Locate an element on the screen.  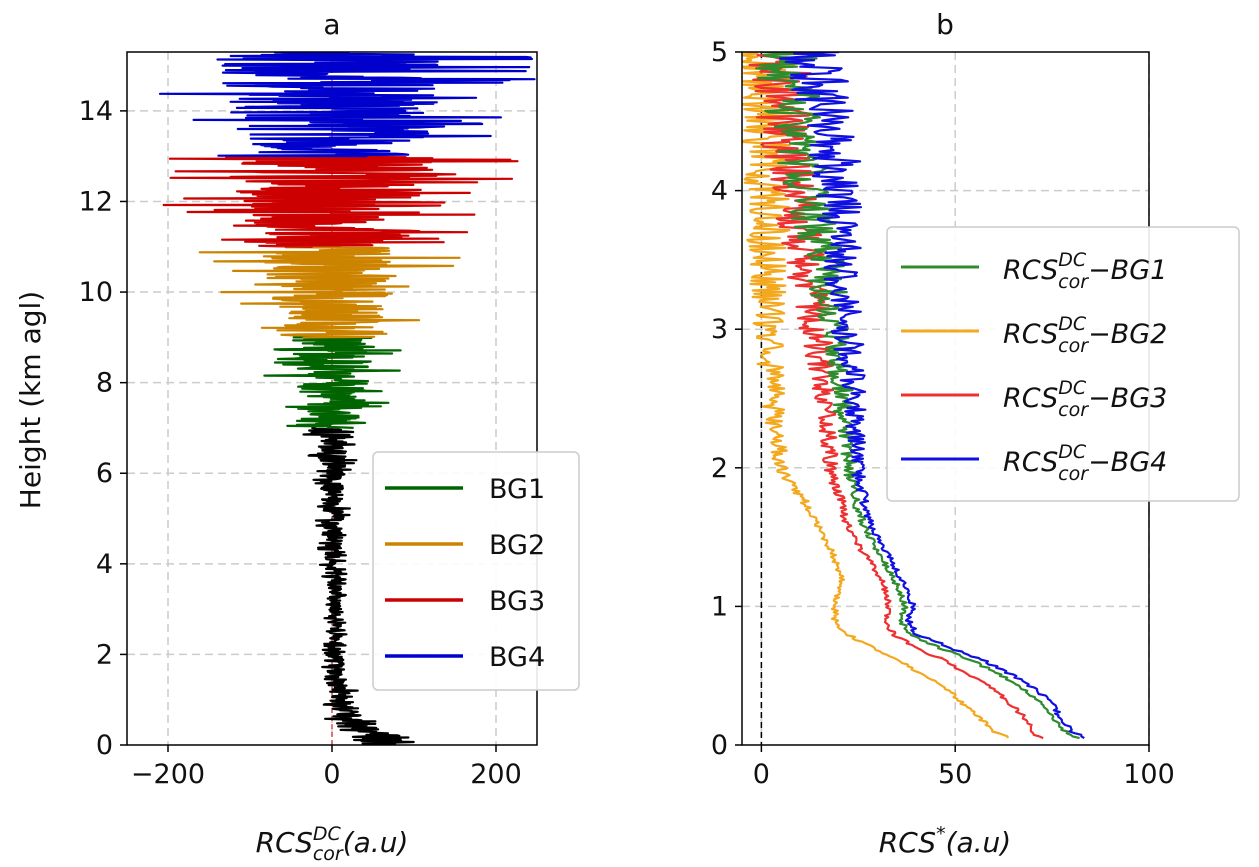
panel-a-ytick-label: 14 is located at coordinates (96, 111).